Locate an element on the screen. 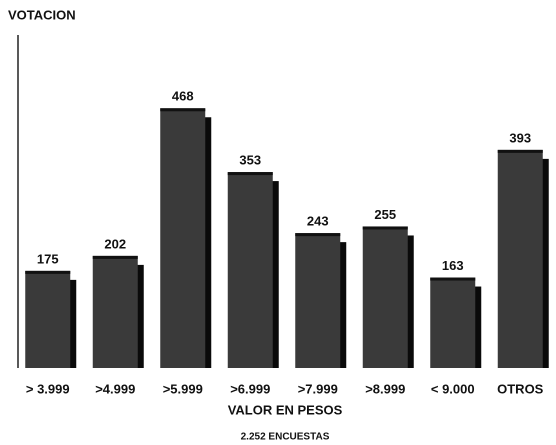 The width and height of the screenshot is (556, 445). data-label: 468 is located at coordinates (183, 96).